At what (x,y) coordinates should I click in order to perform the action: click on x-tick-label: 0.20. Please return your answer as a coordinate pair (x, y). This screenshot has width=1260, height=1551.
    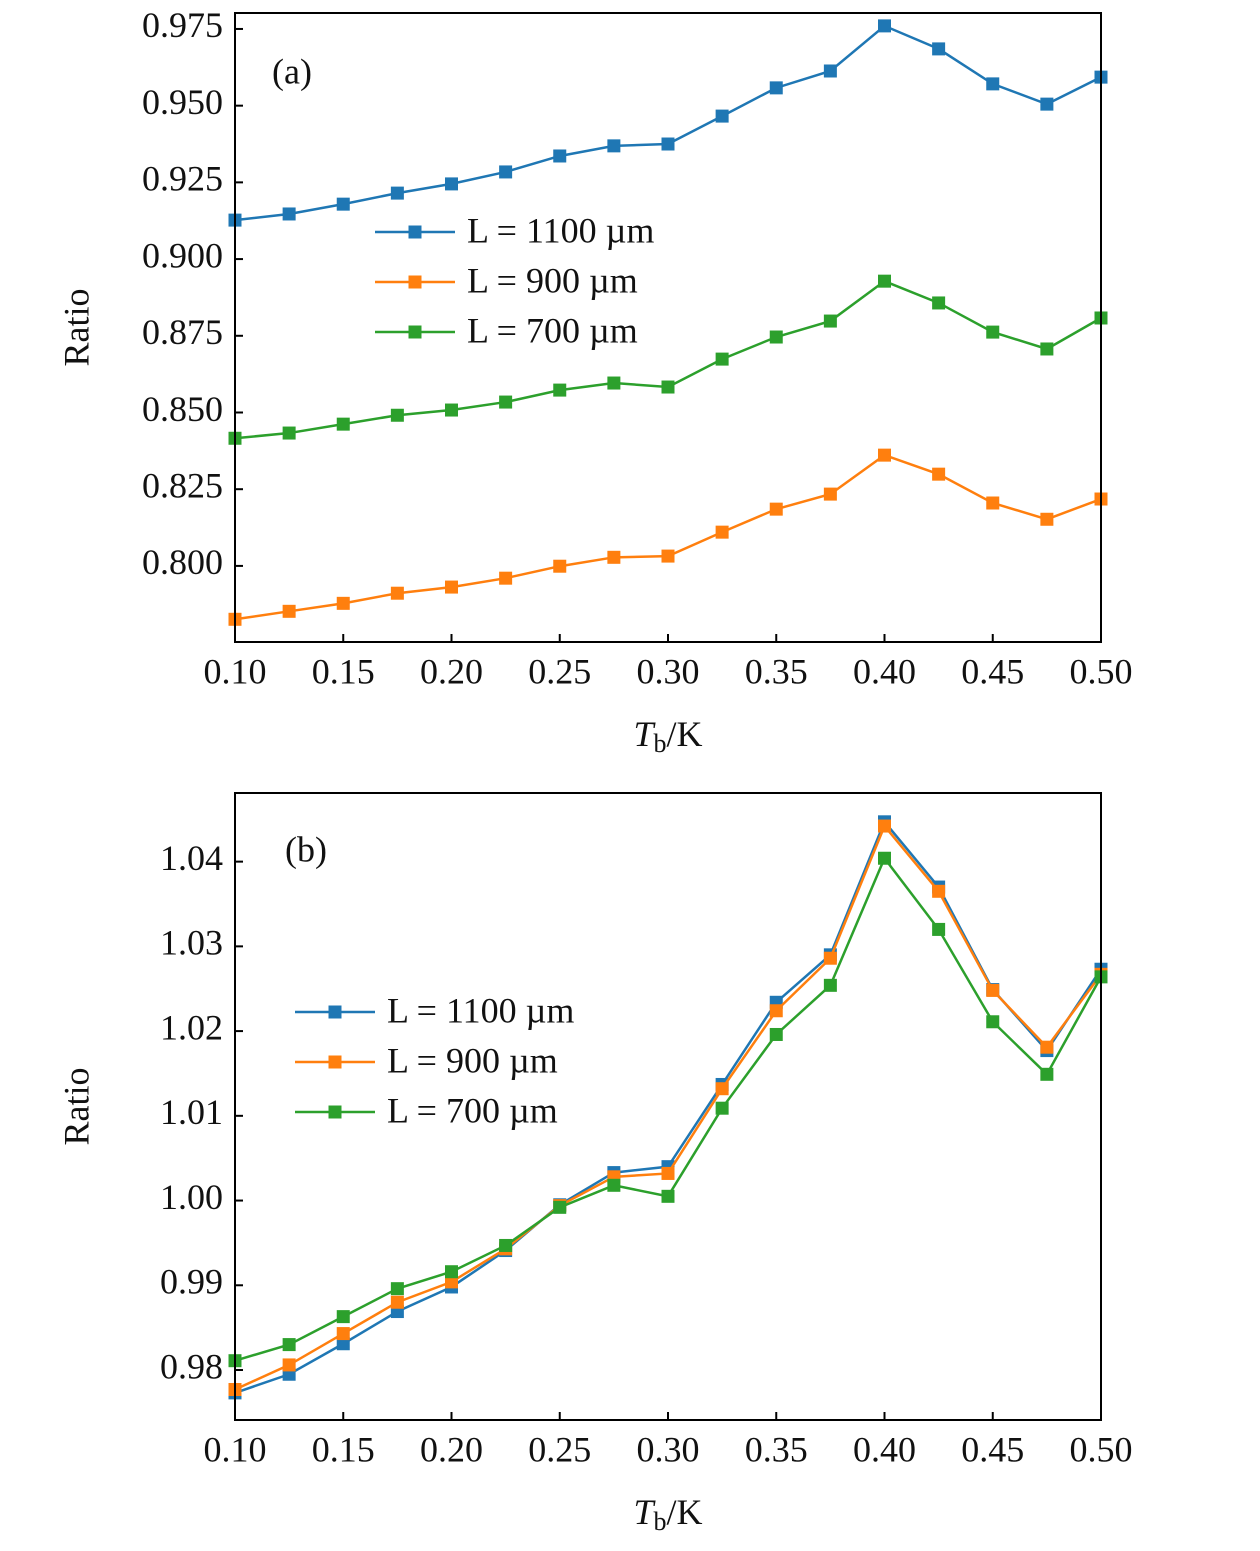
    Looking at the image, I should click on (451, 671).